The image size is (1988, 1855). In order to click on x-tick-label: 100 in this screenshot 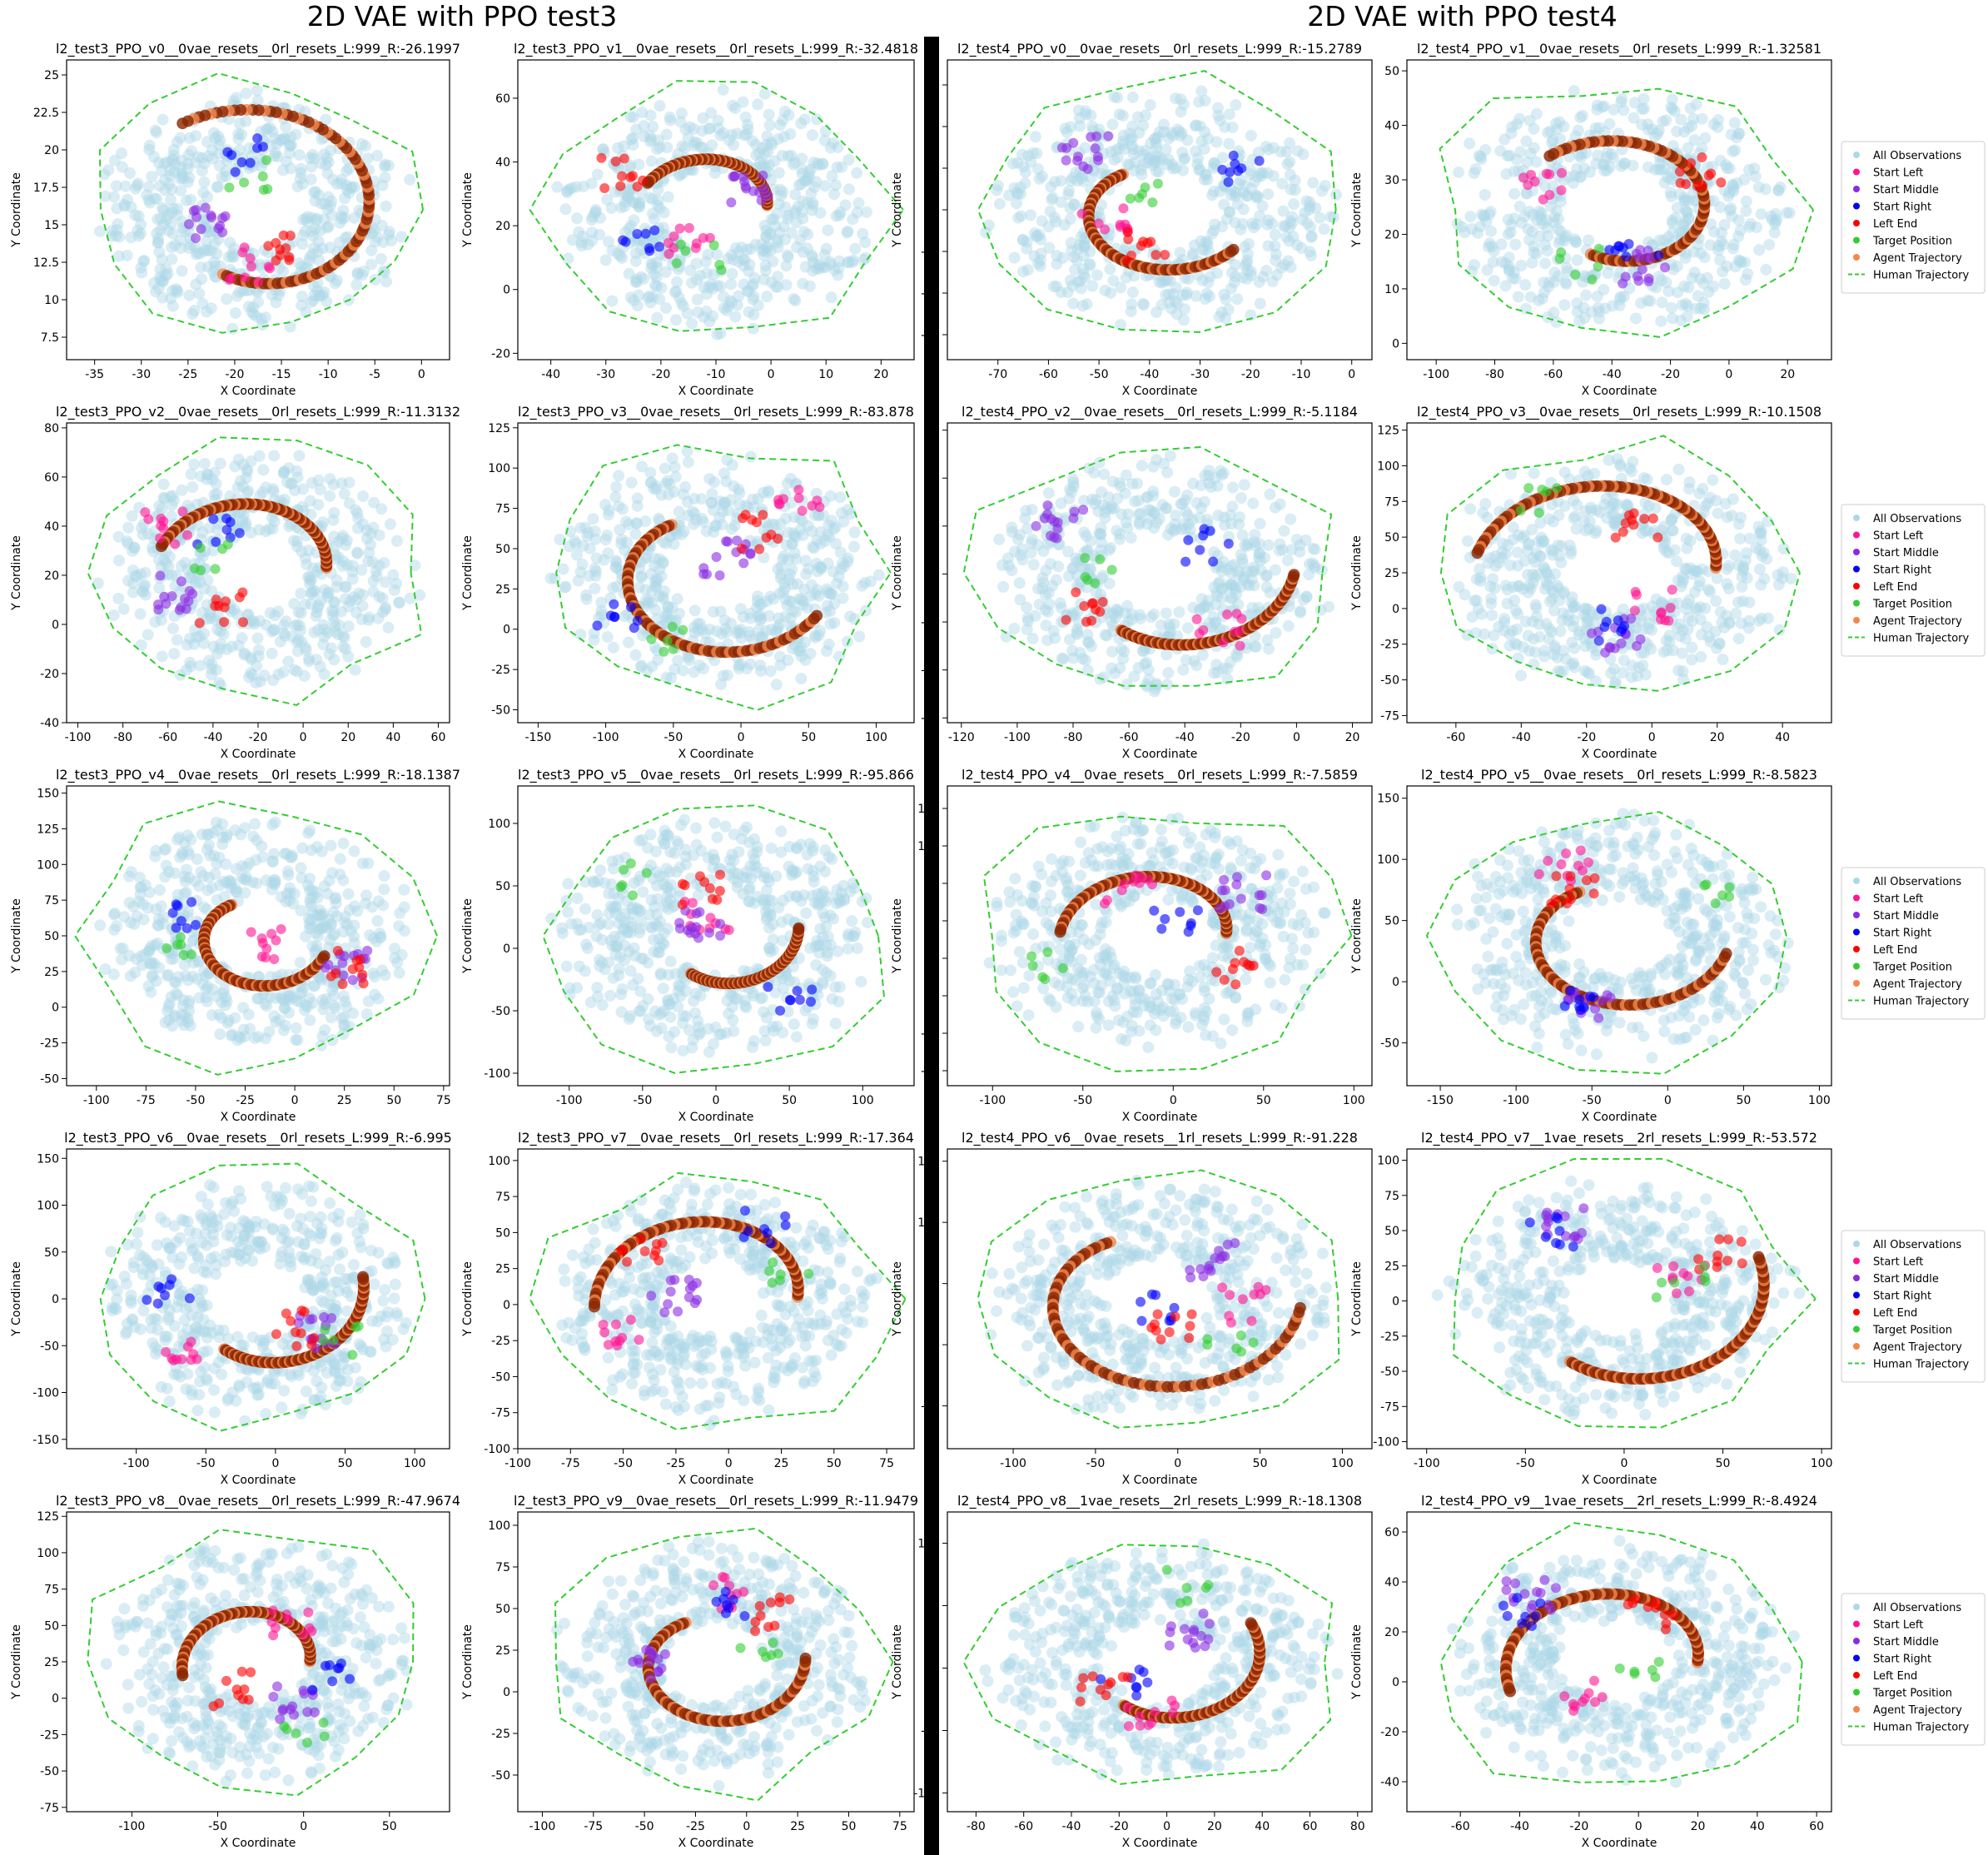, I will do `click(876, 737)`.